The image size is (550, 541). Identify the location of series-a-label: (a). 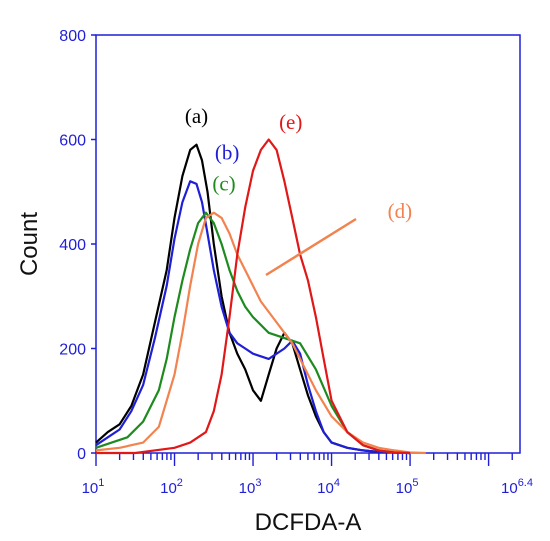
(196, 116).